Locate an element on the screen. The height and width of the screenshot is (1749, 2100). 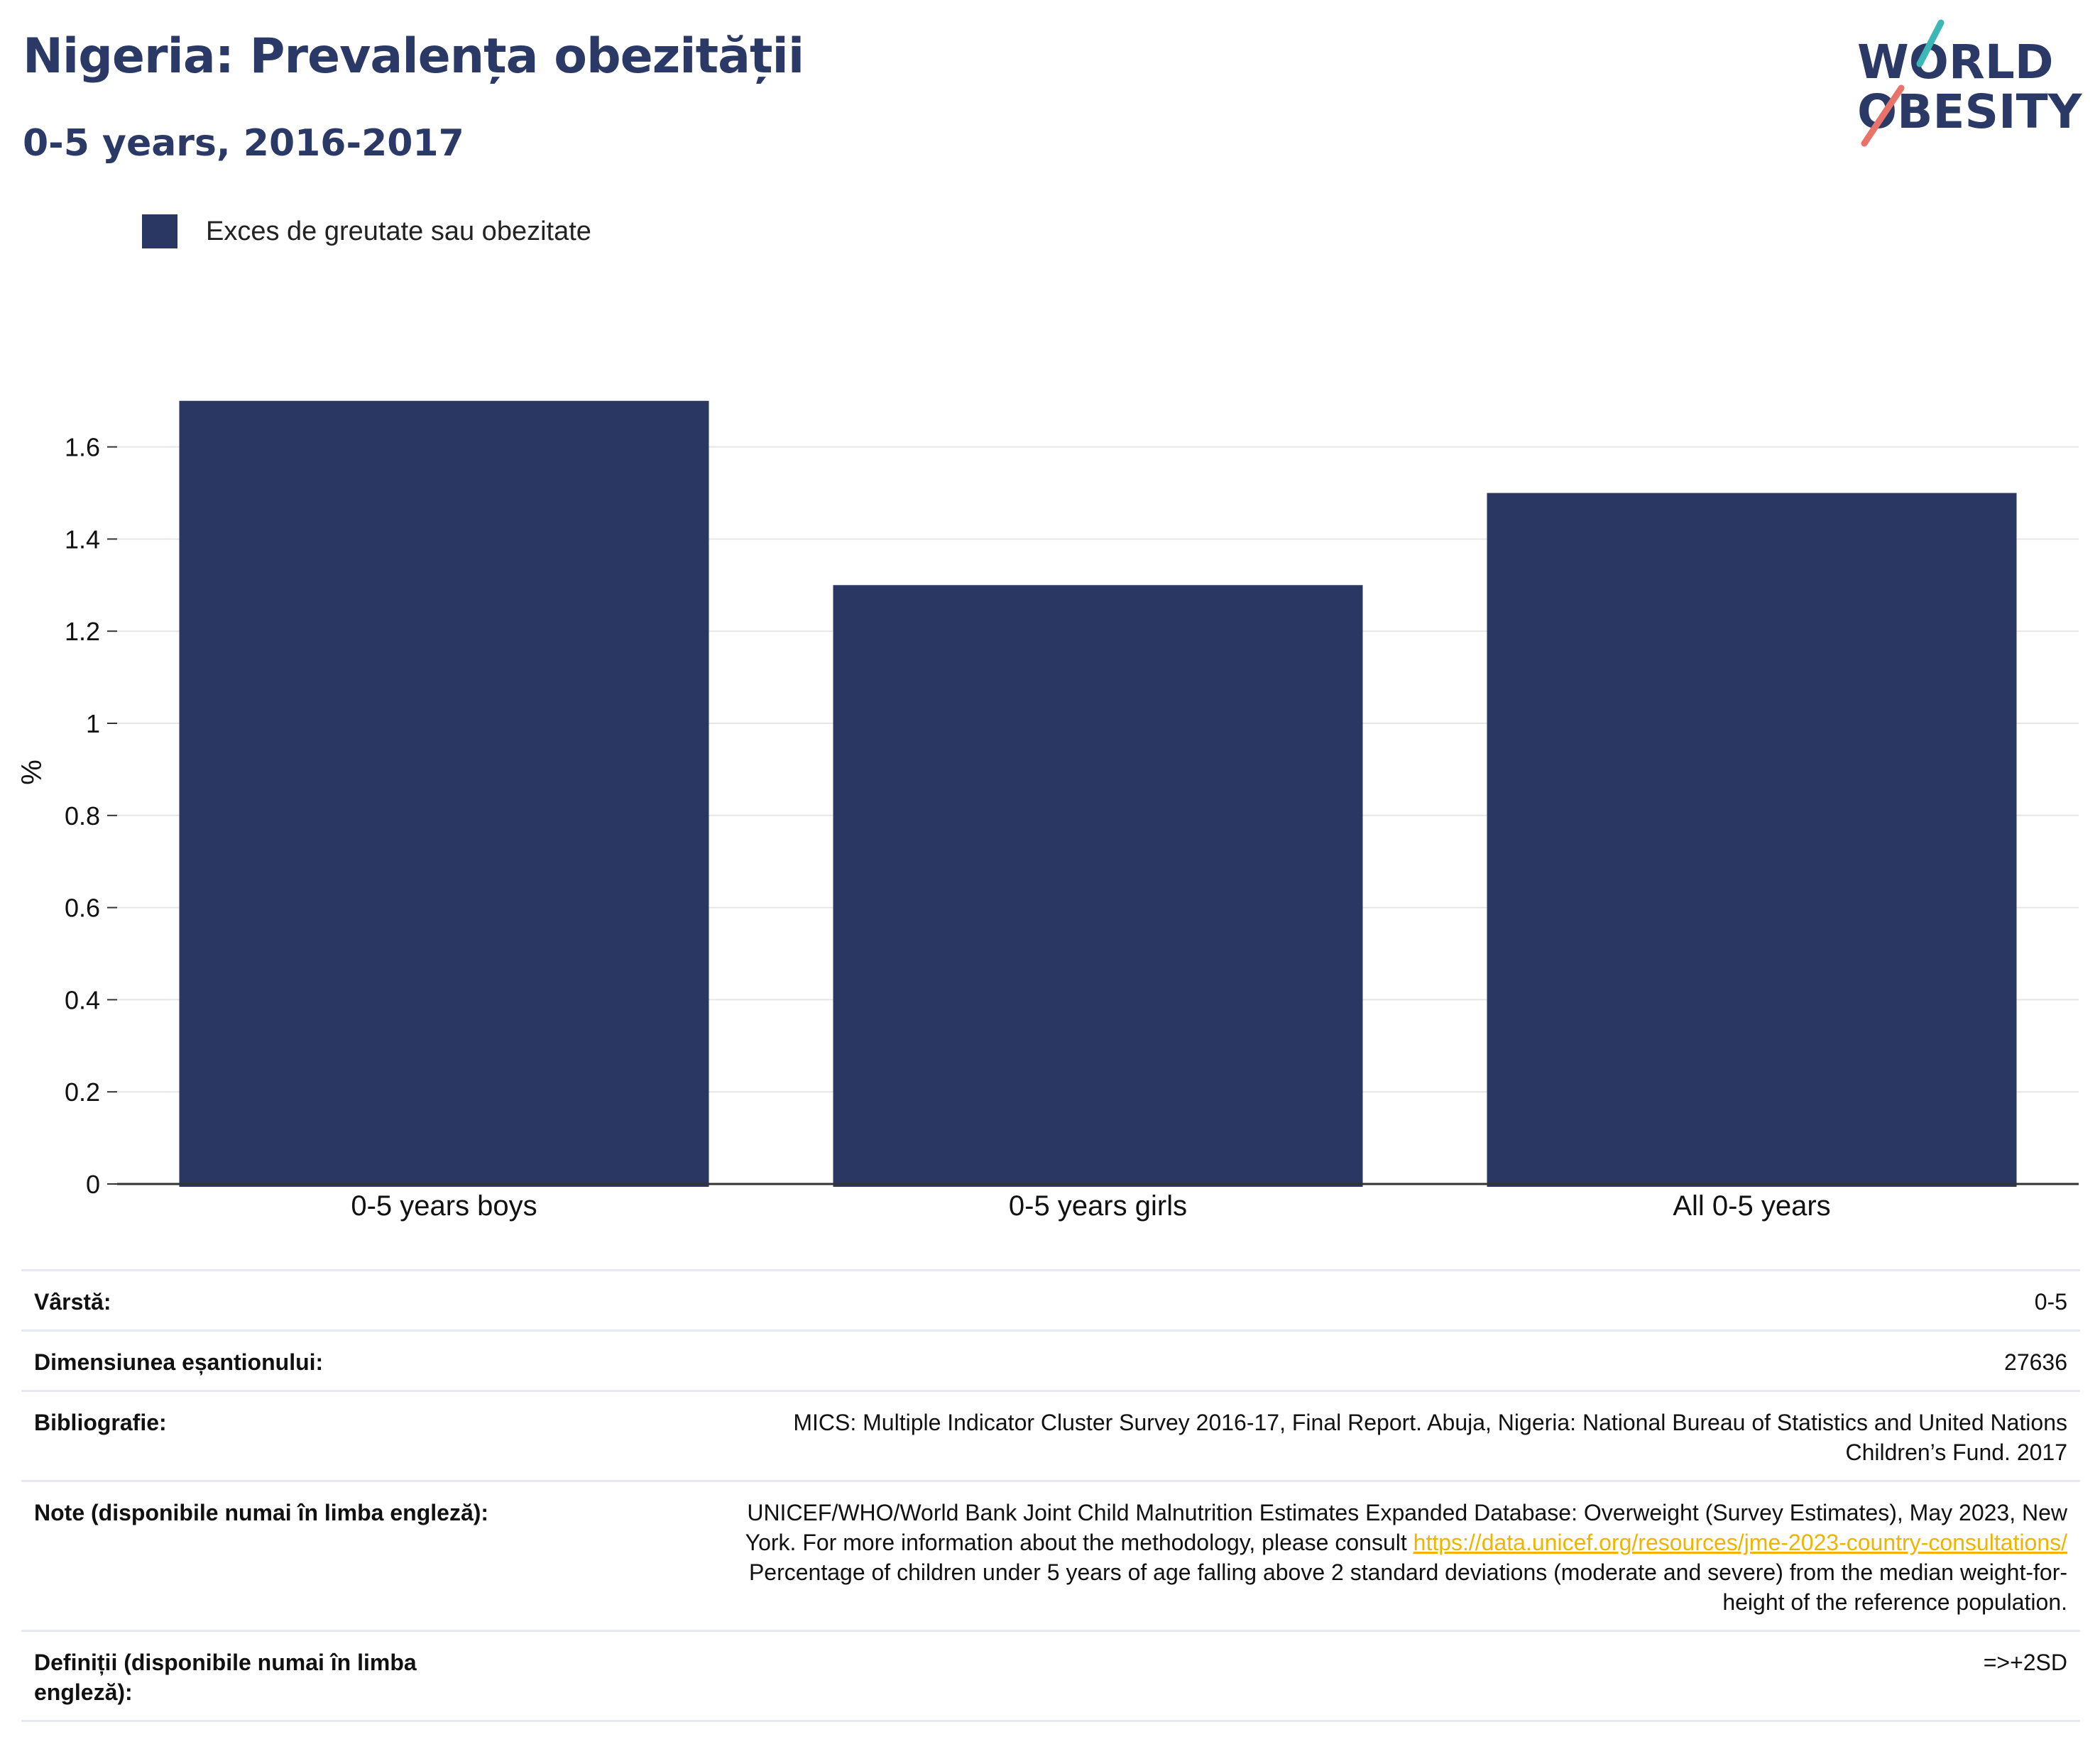
definitions-value: =>+2SD is located at coordinates (2025, 1662).